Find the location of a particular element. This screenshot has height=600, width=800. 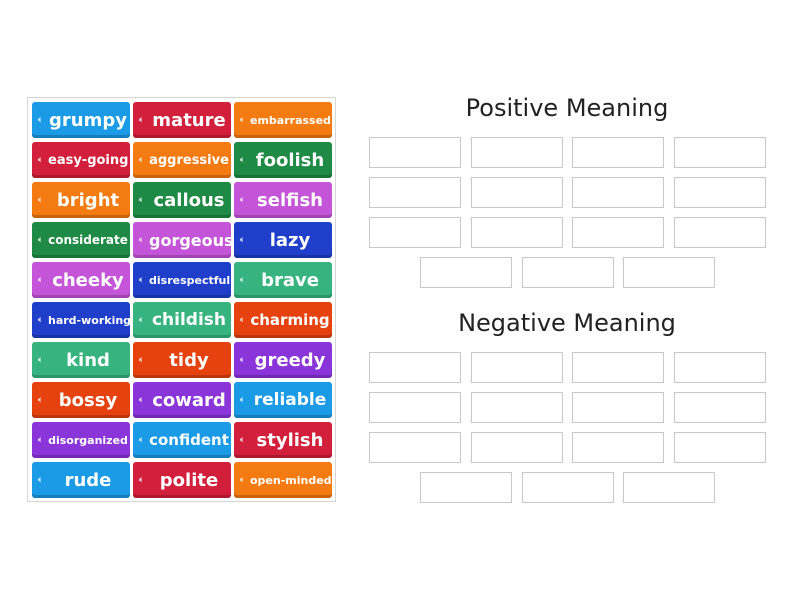

word-card: 🔈︎ charming is located at coordinates (283, 320).